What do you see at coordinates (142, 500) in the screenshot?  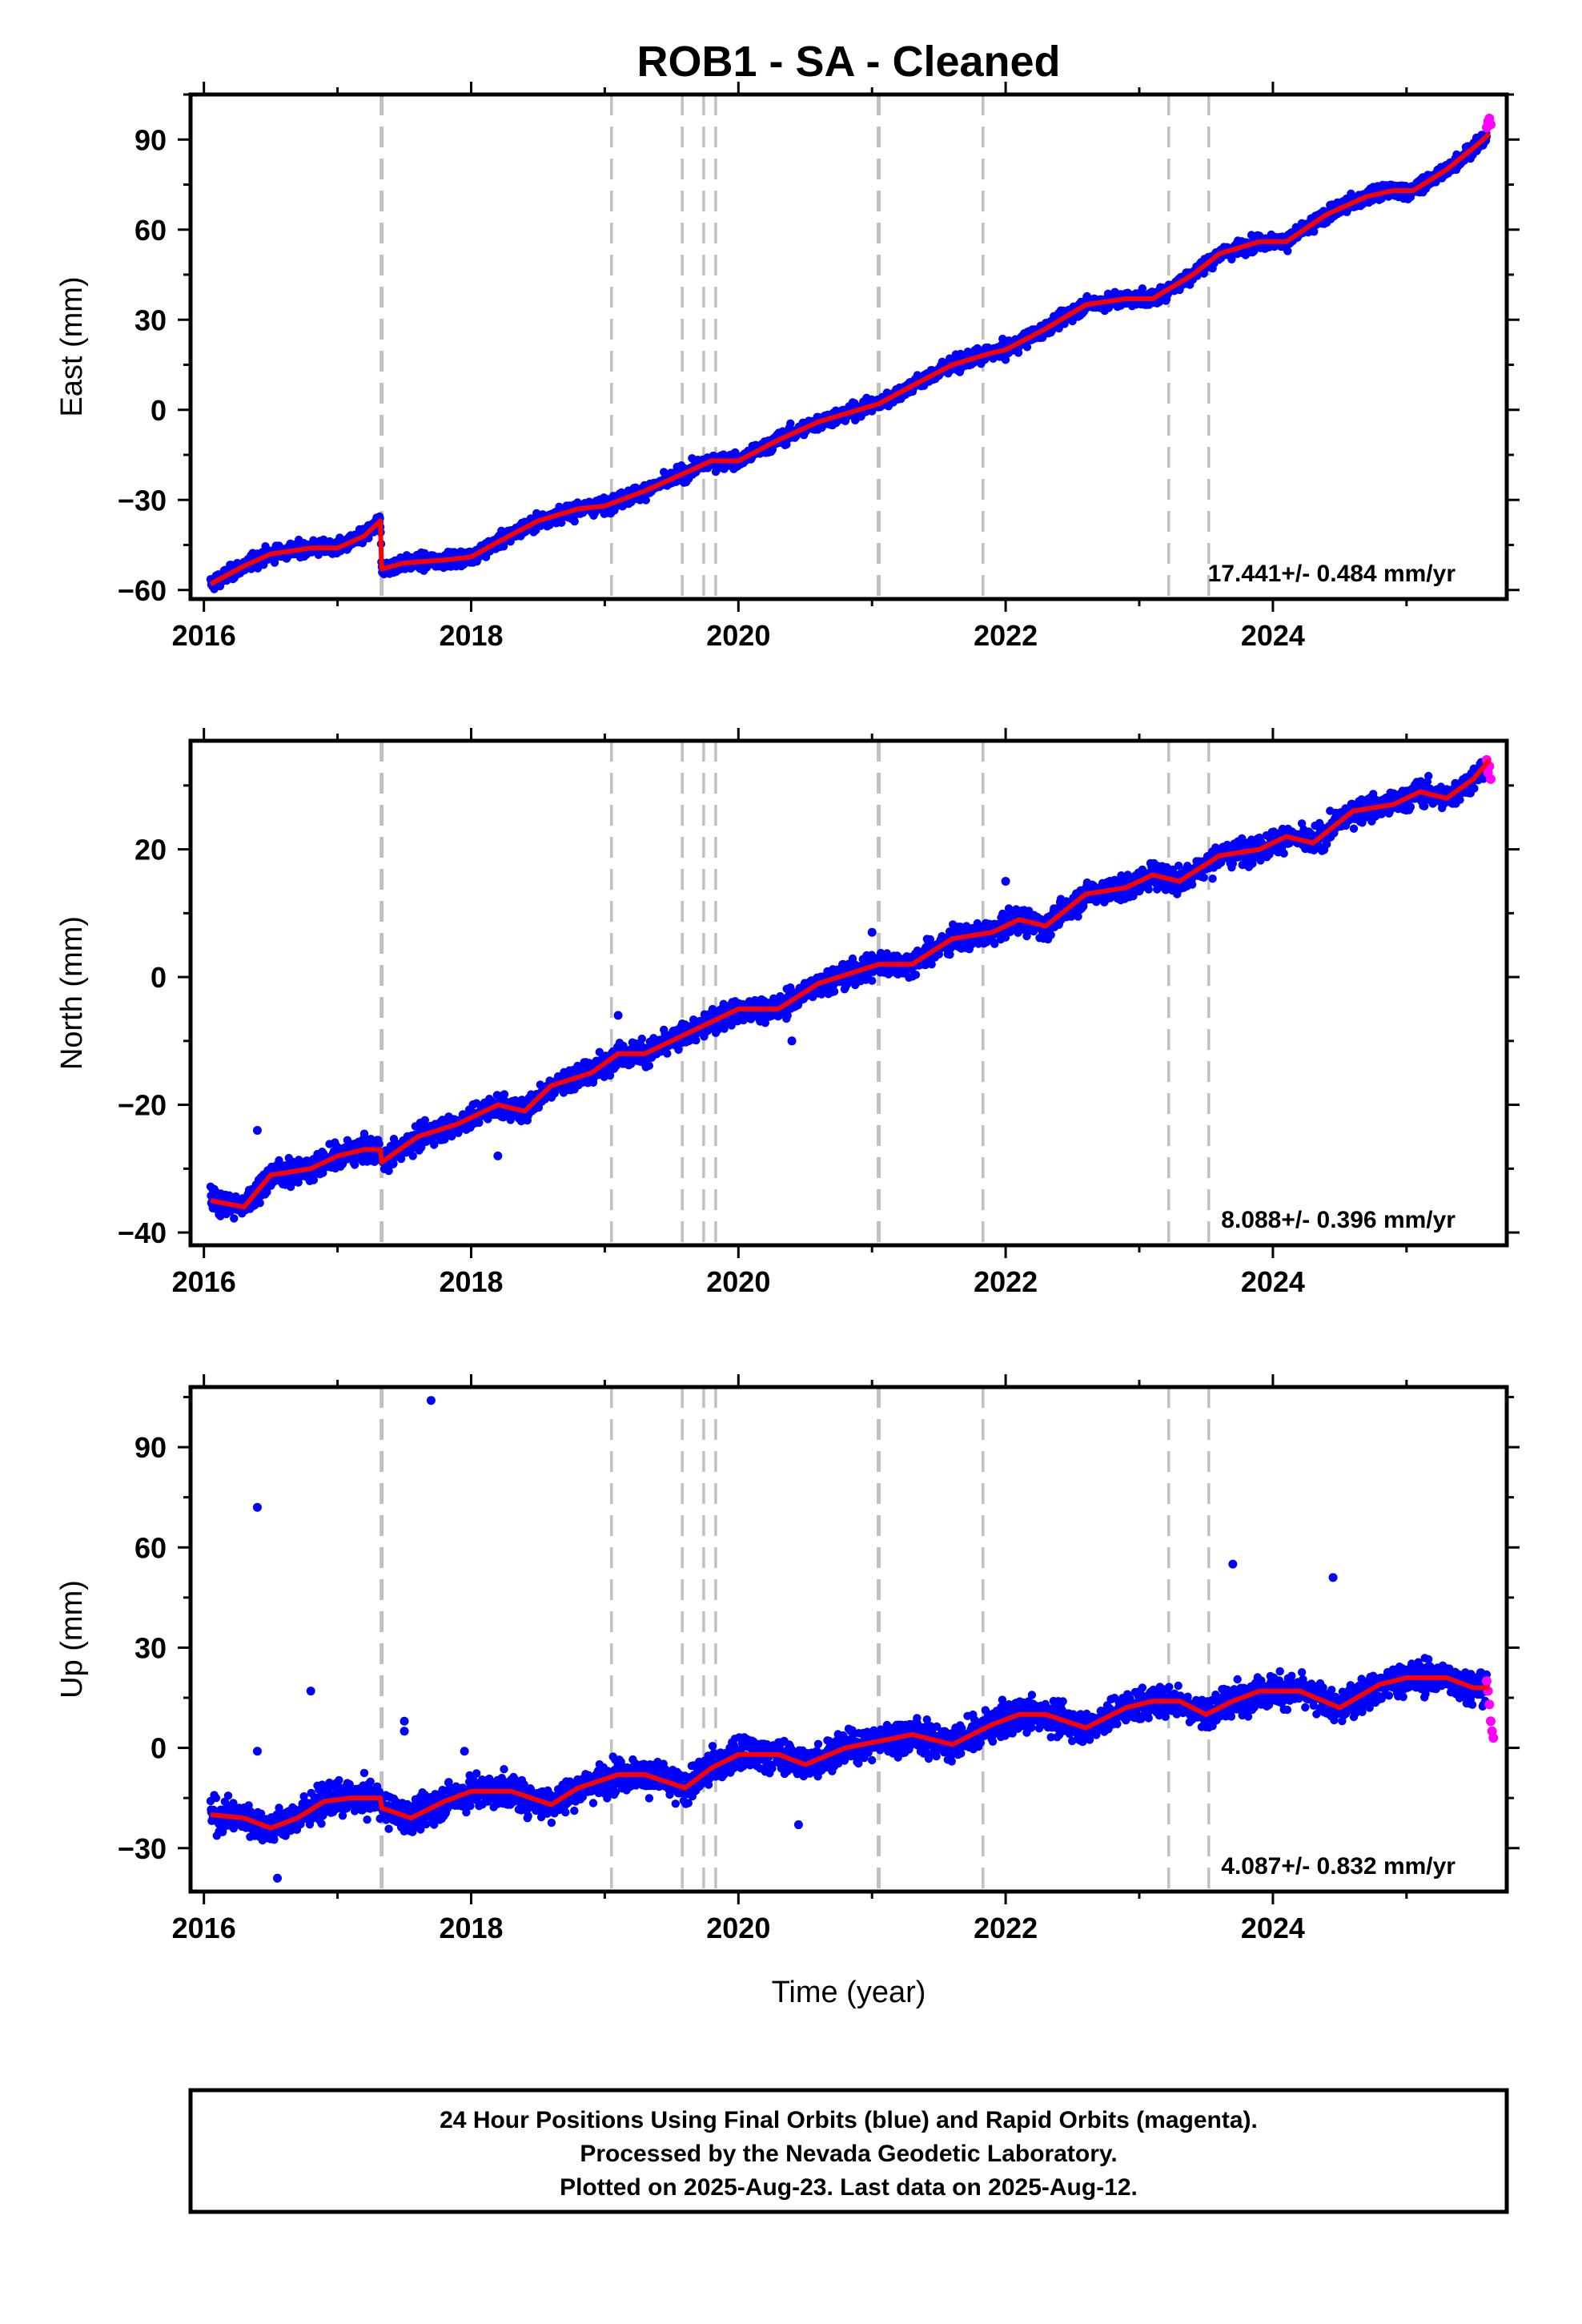 I see `east-y-tick-label: −30` at bounding box center [142, 500].